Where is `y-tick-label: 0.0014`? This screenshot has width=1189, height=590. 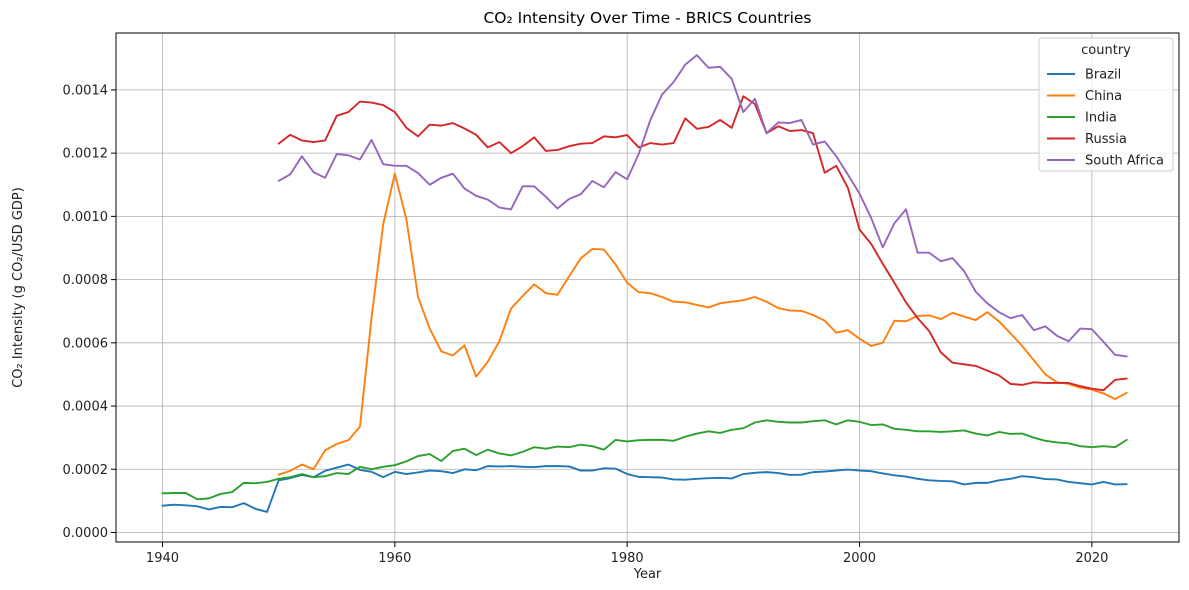 y-tick-label: 0.0014 is located at coordinates (86, 90).